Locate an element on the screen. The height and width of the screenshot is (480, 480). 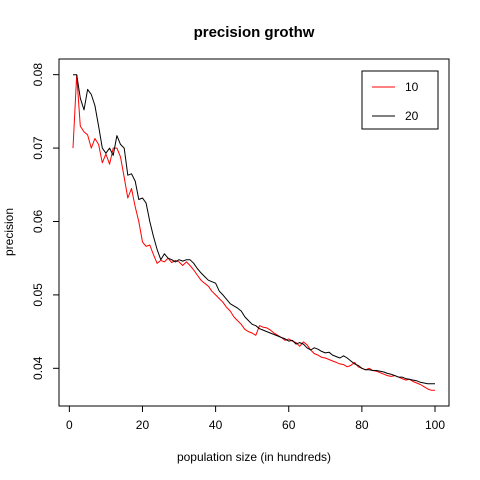
legend-label-series-20: 20 is located at coordinates (412, 116).